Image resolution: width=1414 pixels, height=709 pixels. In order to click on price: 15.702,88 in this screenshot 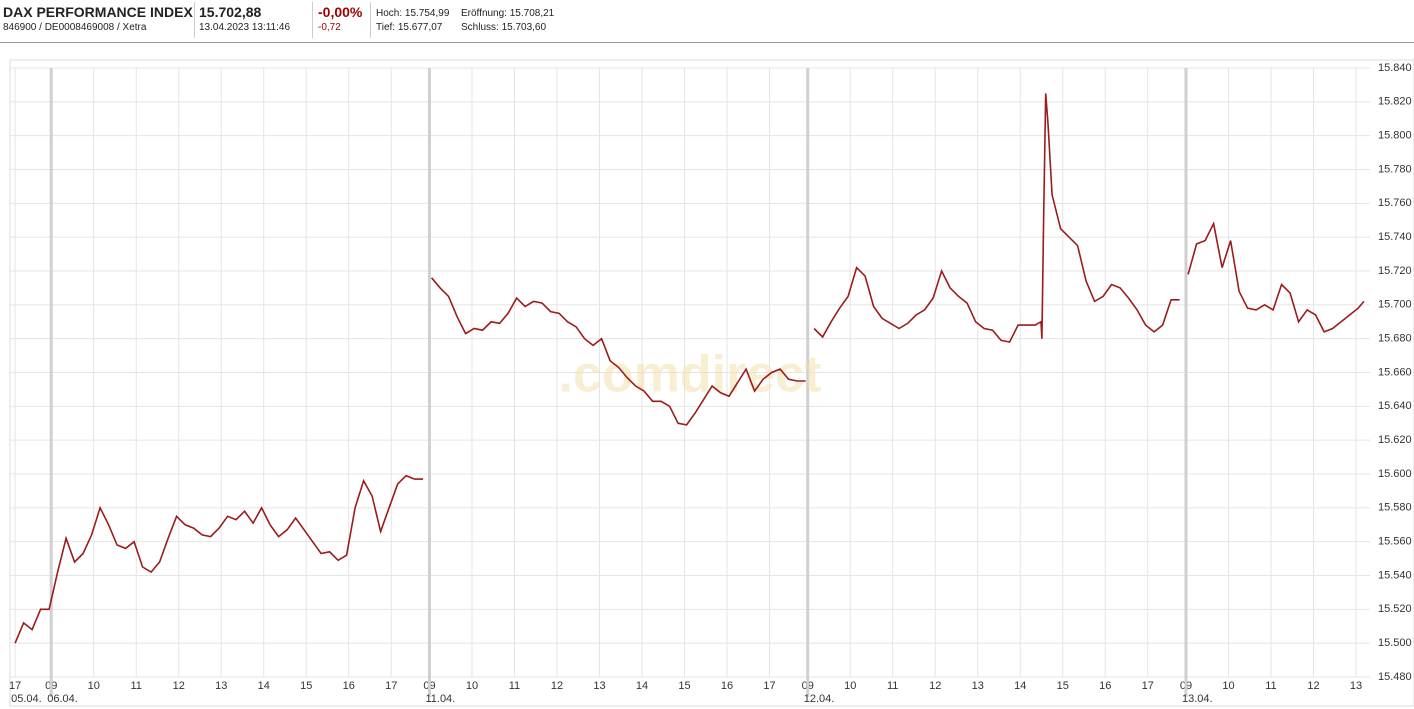, I will do `click(230, 12)`.